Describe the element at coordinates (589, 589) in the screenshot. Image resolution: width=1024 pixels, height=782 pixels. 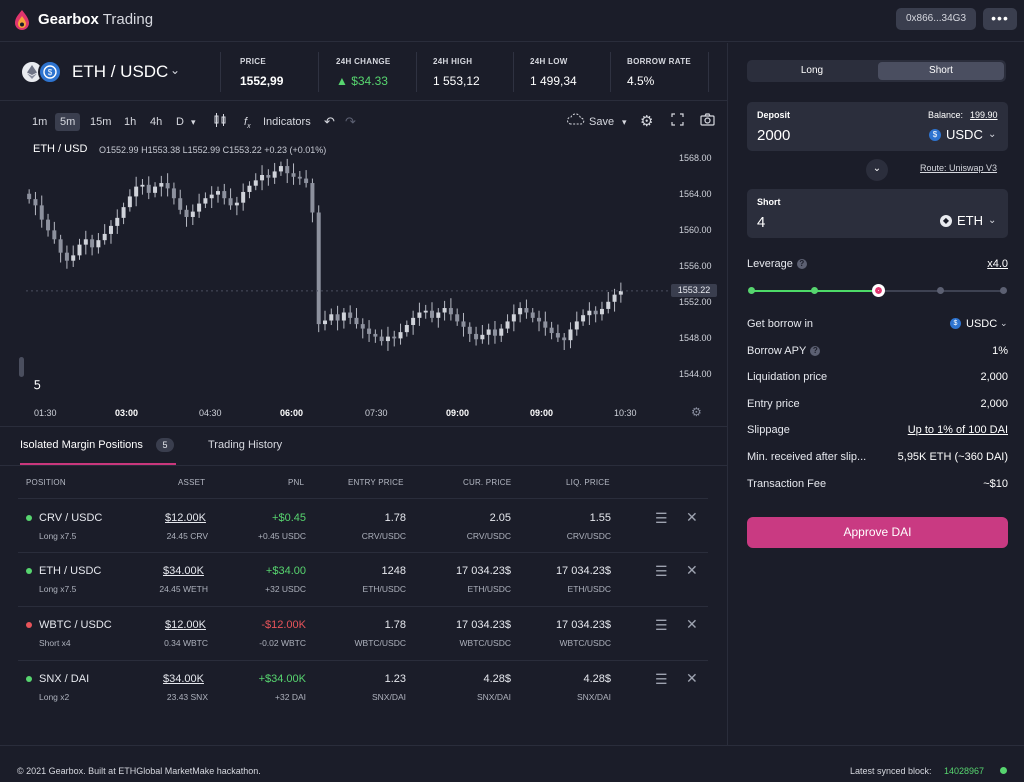
I see `liq-pair: ETH/USDC` at that location.